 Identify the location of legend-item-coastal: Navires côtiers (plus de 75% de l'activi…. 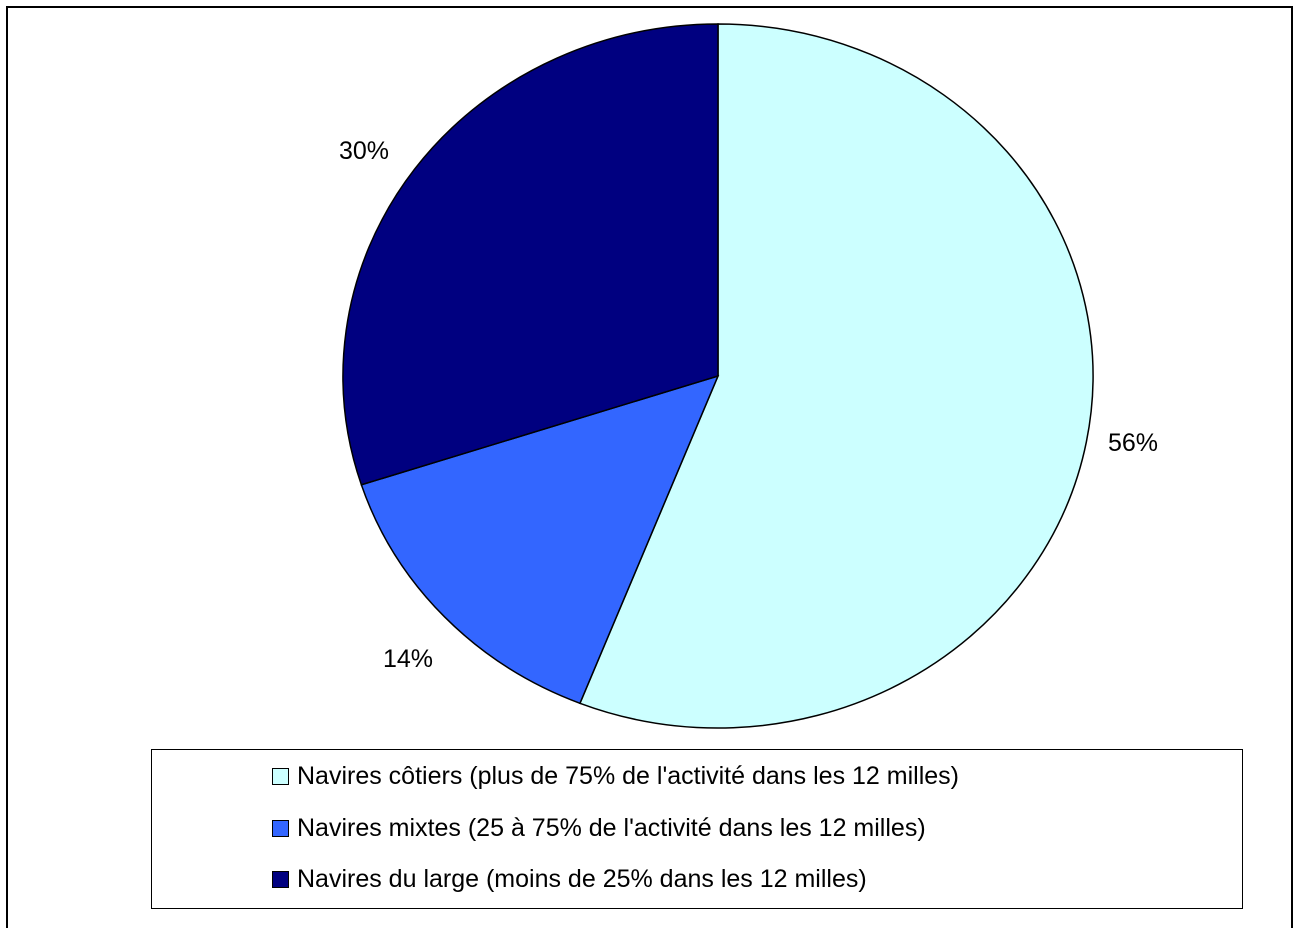
(615, 776).